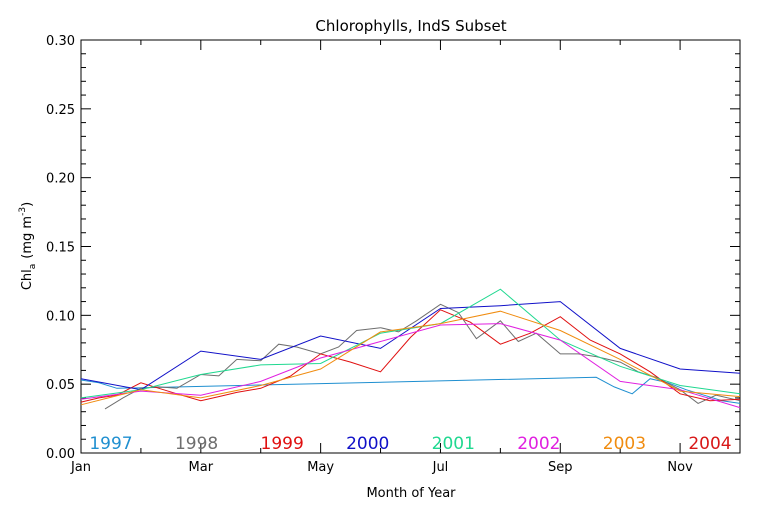 Image resolution: width=768 pixels, height=512 pixels. What do you see at coordinates (453, 444) in the screenshot?
I see `legend-label-2001: 2001` at bounding box center [453, 444].